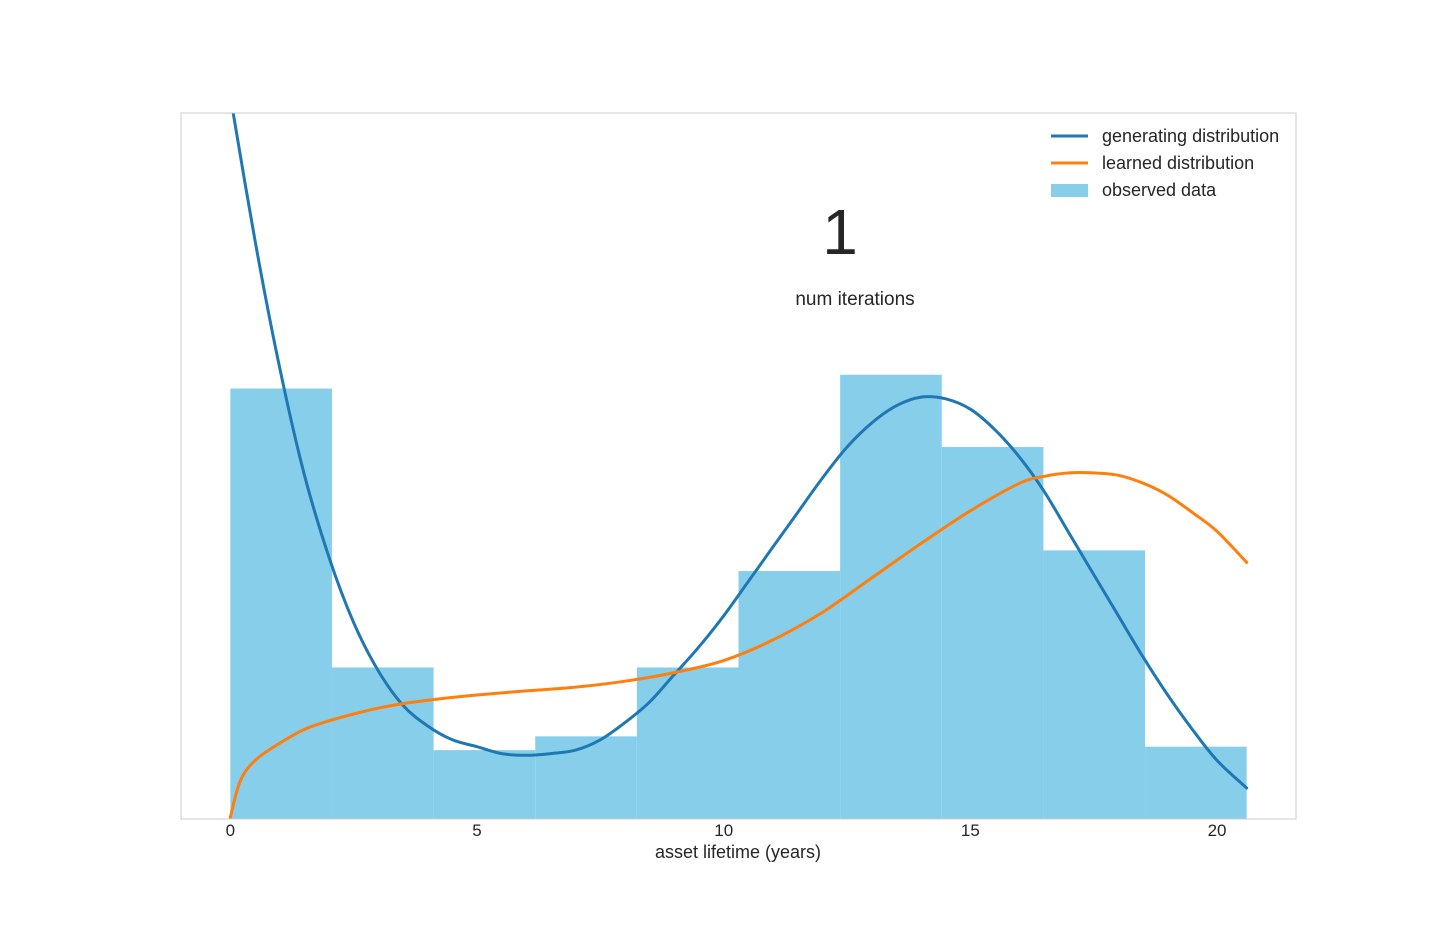 The image size is (1440, 936). What do you see at coordinates (1159, 190) in the screenshot?
I see `legend-label-observed: observed data` at bounding box center [1159, 190].